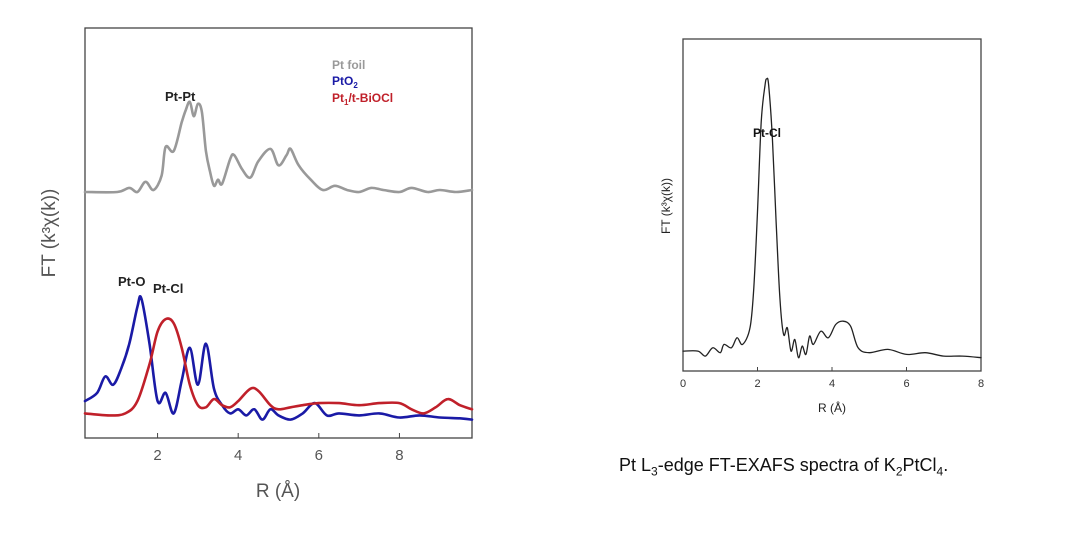  What do you see at coordinates (49, 233) in the screenshot?
I see `left-y-axis-label: FT (k³χ(k))` at bounding box center [49, 233].